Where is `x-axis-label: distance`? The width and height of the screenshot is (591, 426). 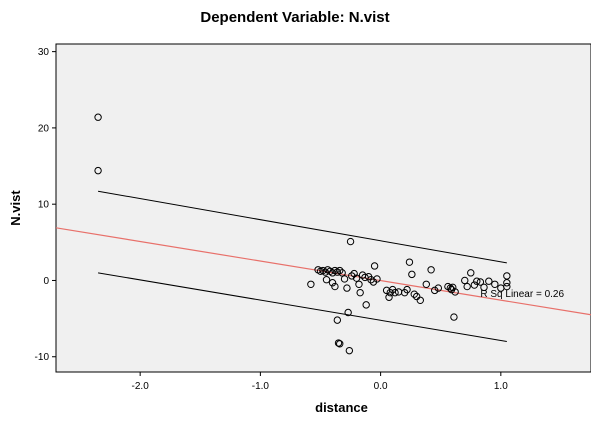
x-axis-label: distance is located at coordinates (341, 407).